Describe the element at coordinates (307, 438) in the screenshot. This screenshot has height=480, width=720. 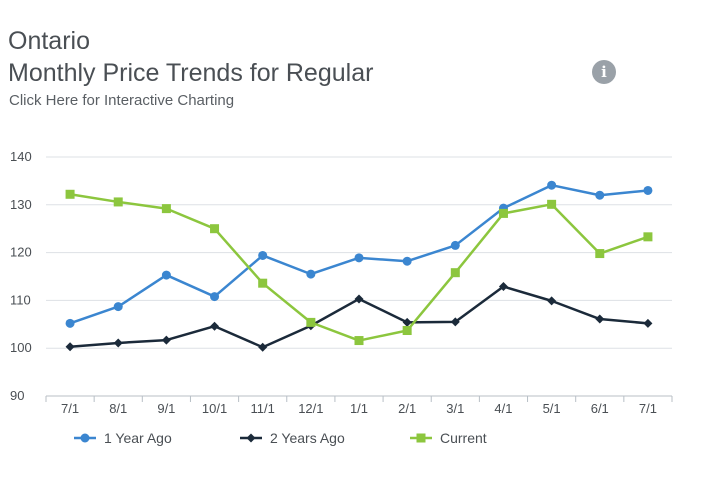
I see `legend-label-2-years-ago: 2 Years Ago` at that location.